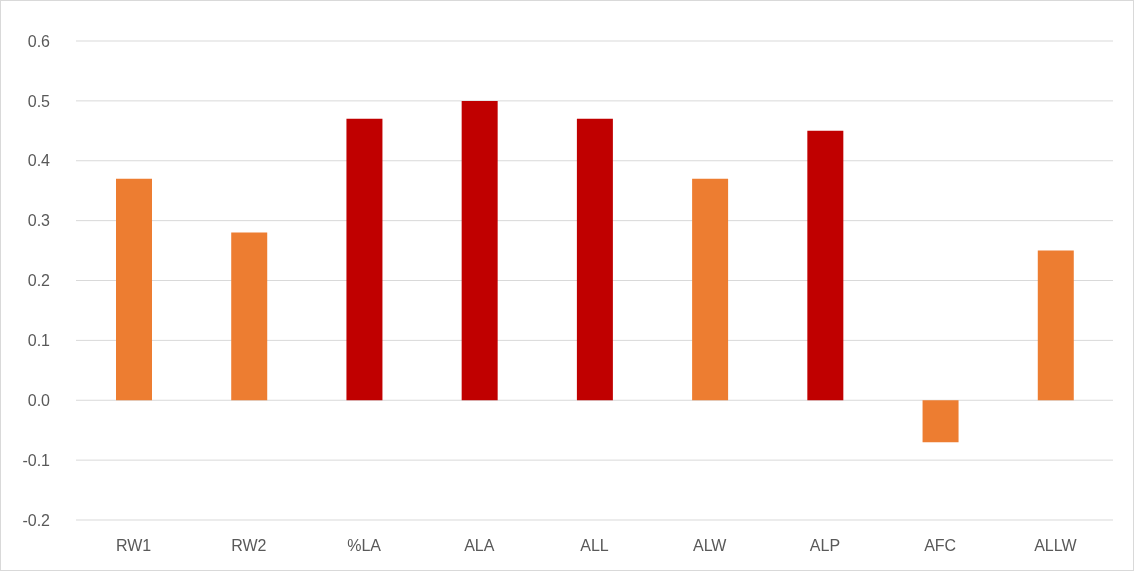  I want to click on x-tick-label: RW2, so click(249, 546).